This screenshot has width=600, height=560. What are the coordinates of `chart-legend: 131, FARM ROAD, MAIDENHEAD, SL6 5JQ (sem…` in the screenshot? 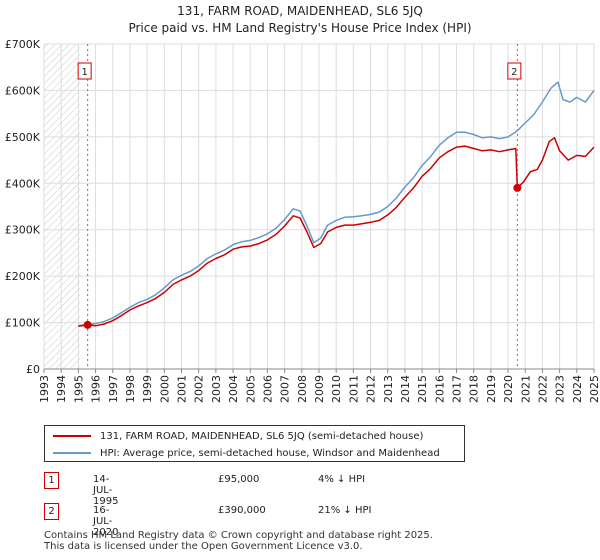 It's located at (254, 443).